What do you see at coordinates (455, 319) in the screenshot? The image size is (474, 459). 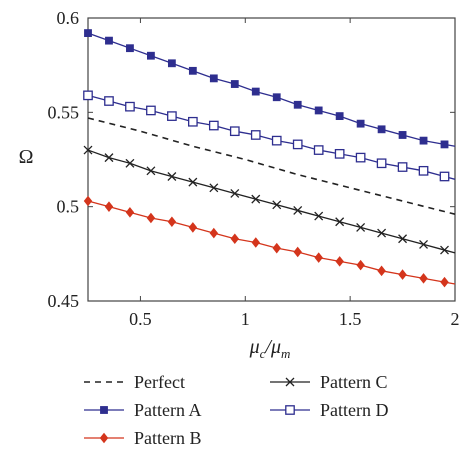 I see `x-tick-label: 2` at bounding box center [455, 319].